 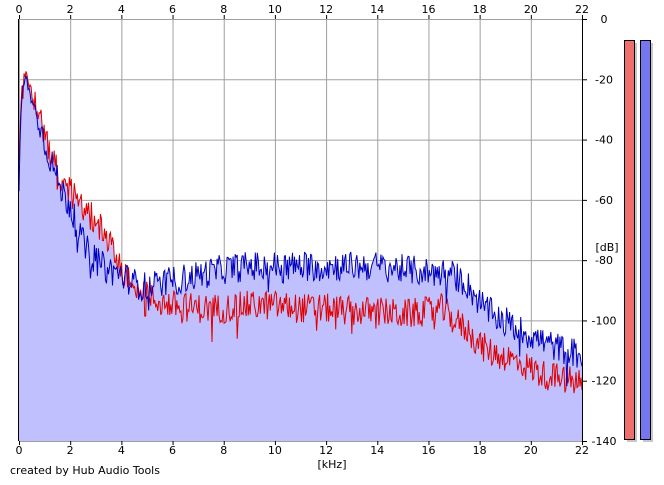 What do you see at coordinates (70, 450) in the screenshot?
I see `x-tick-label-bottom: 2` at bounding box center [70, 450].